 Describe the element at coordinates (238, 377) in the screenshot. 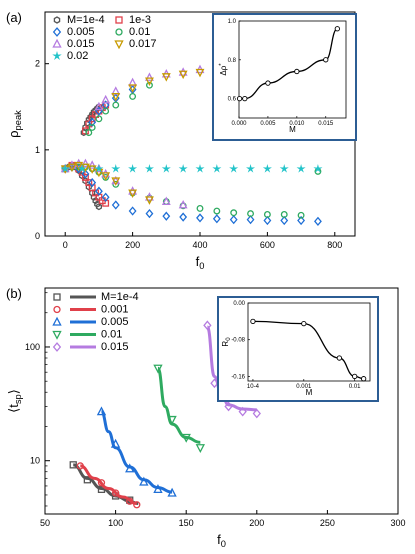

I see `inset-y-tick-label-b: -0.16` at that location.